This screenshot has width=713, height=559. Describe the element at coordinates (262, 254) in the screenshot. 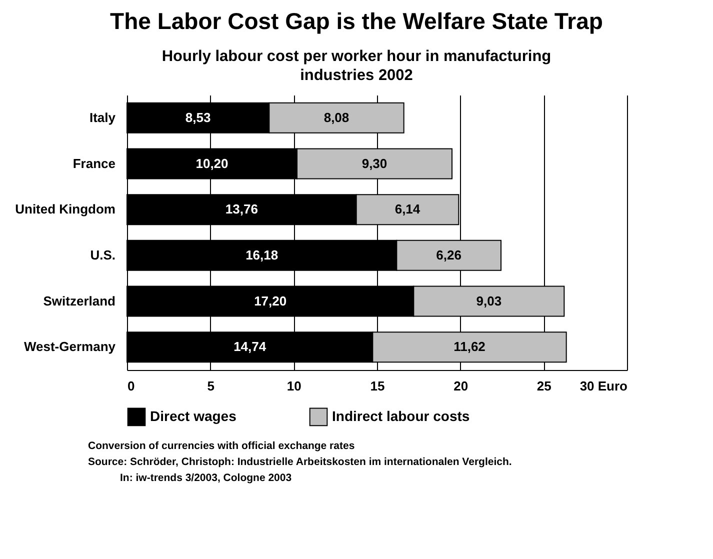

I see `data-label: 16,18` at that location.